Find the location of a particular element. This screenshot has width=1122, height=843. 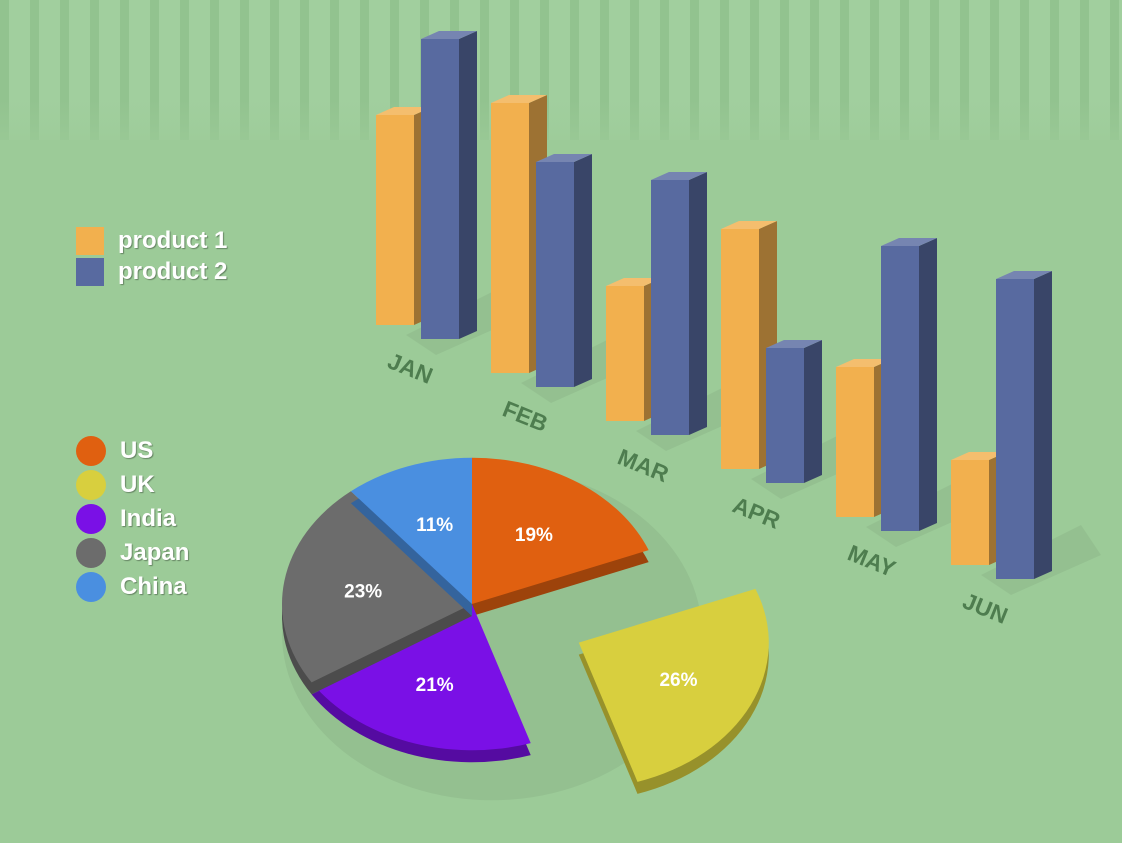

legend-label-uk: UK is located at coordinates (137, 484).